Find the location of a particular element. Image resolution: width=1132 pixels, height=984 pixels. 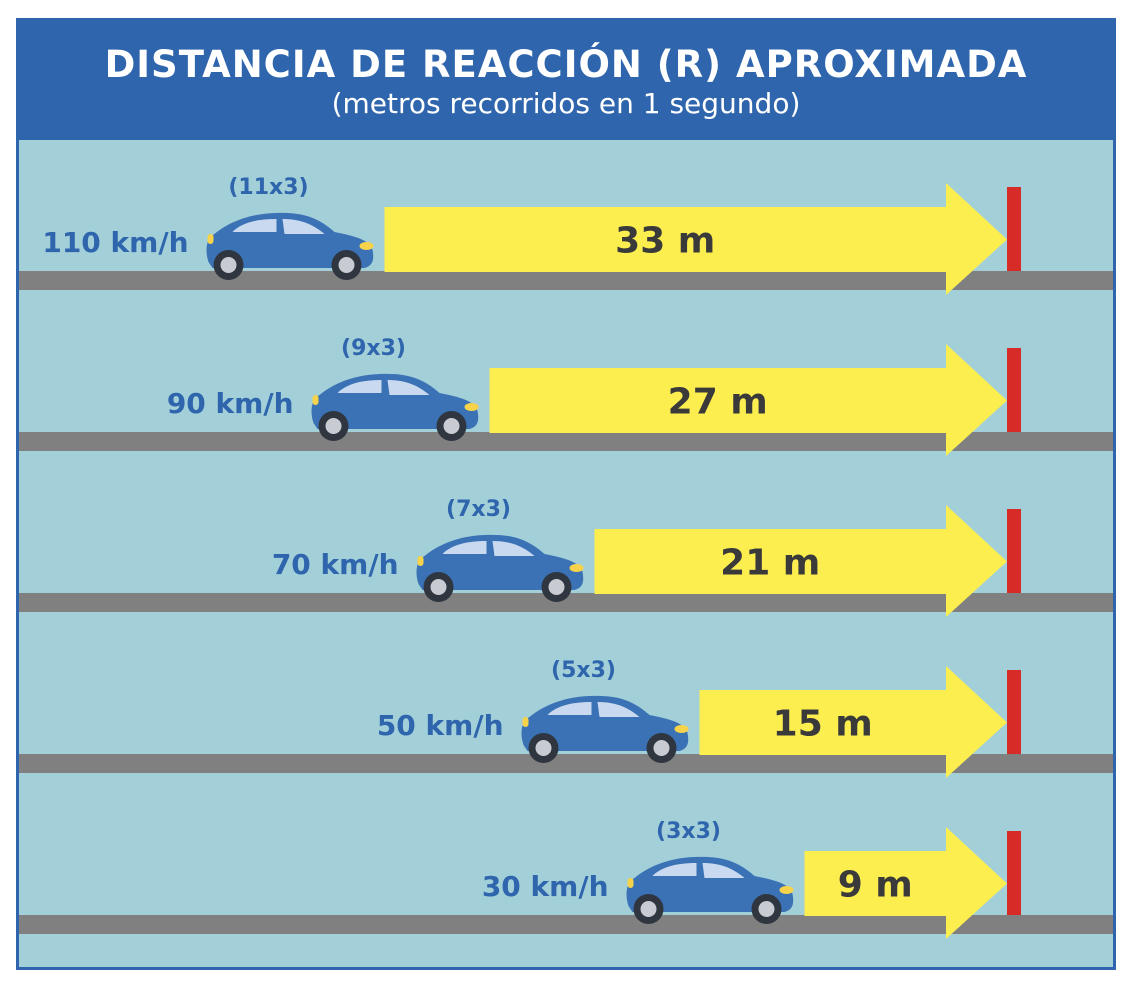

row-70kmh: 21 m (7x3) 70 km/h is located at coordinates (566, 557).